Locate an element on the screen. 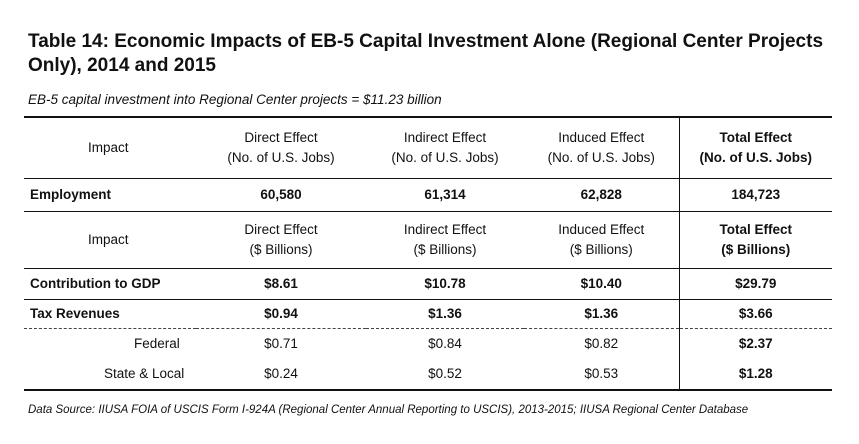 The height and width of the screenshot is (444, 859). indirect-effect-header: Indirect Effect (No. of U.S. Jobs) is located at coordinates (445, 147).